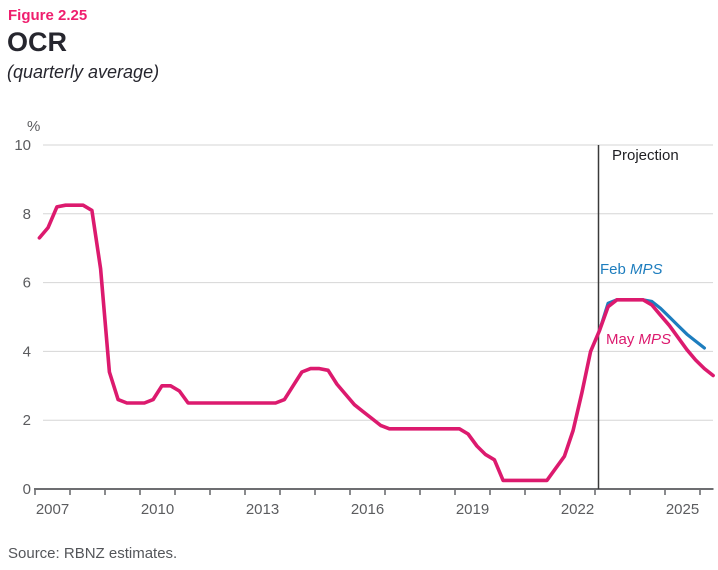 The image size is (718, 570). I want to click on feb-mps-series-label: Feb MPS, so click(631, 269).